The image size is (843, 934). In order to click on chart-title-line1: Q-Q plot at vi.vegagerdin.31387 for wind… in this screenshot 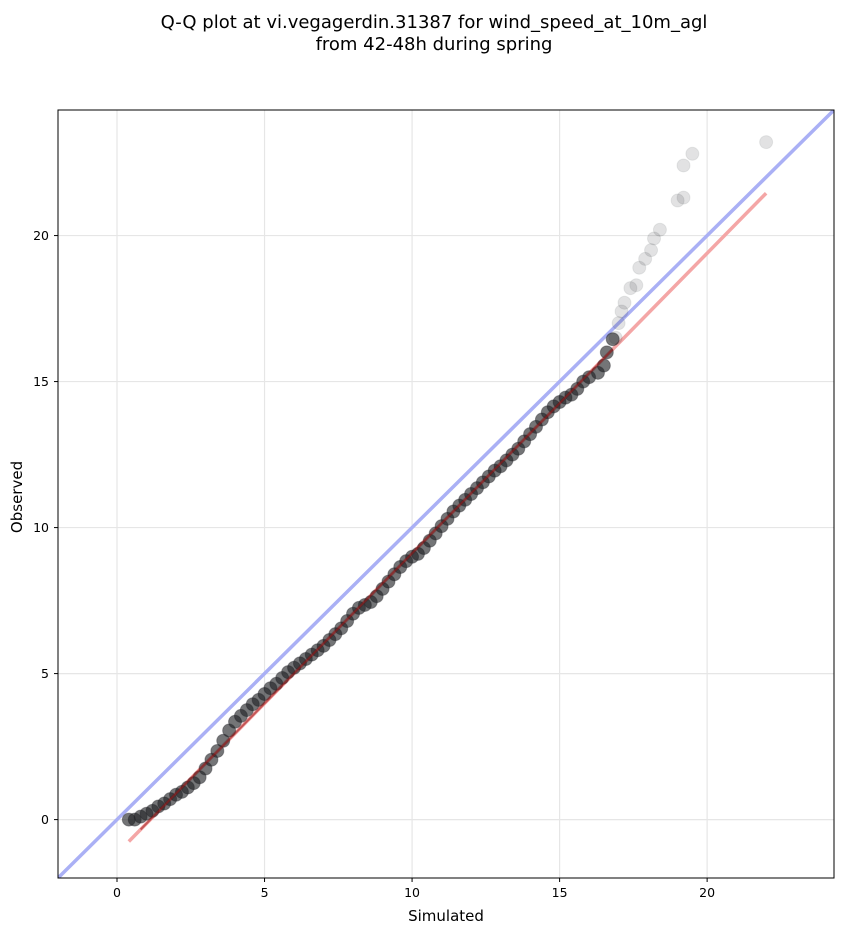, I will do `click(434, 22)`.